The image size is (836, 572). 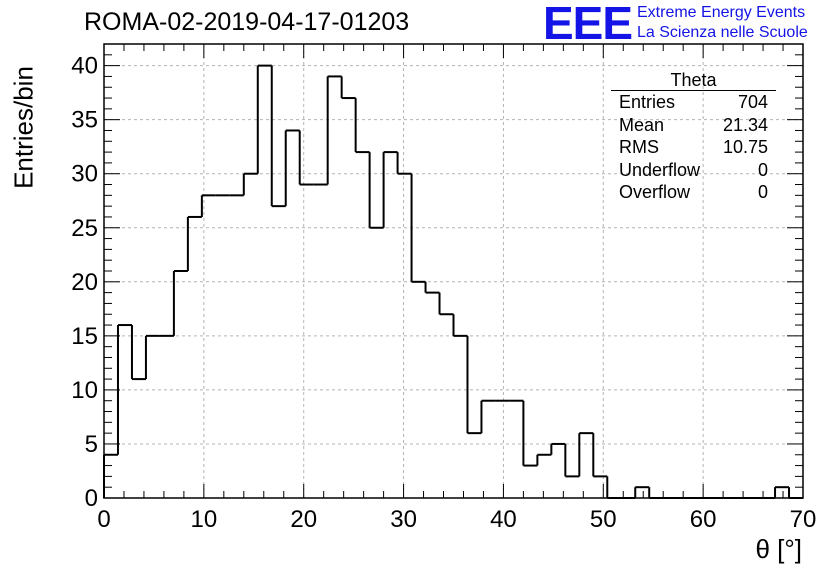 What do you see at coordinates (803, 519) in the screenshot?
I see `x-tick-label: 70` at bounding box center [803, 519].